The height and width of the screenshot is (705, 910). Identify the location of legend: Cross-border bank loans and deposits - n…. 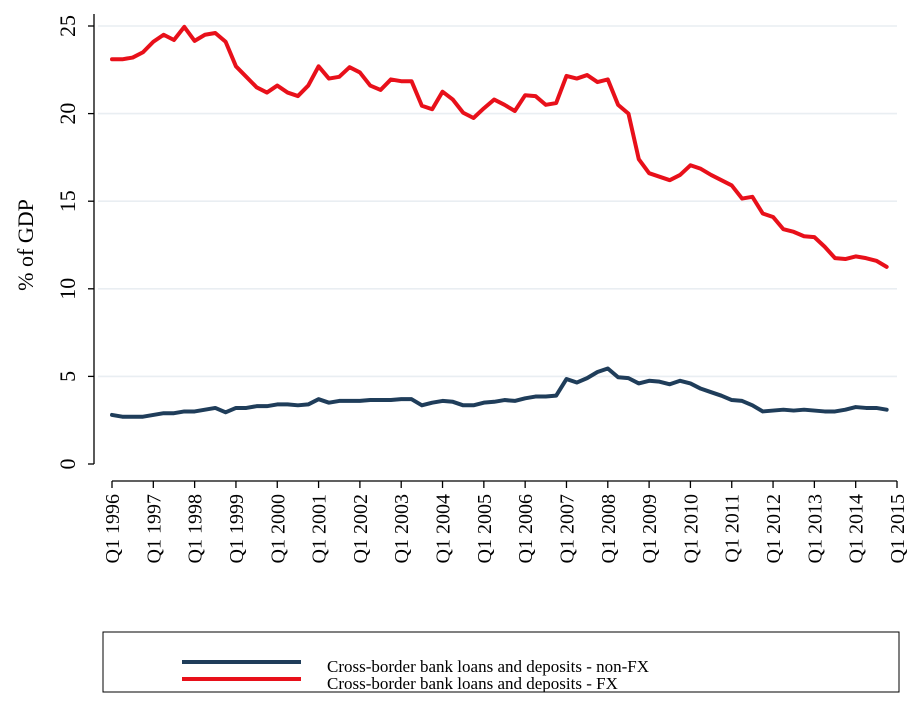
(501, 662).